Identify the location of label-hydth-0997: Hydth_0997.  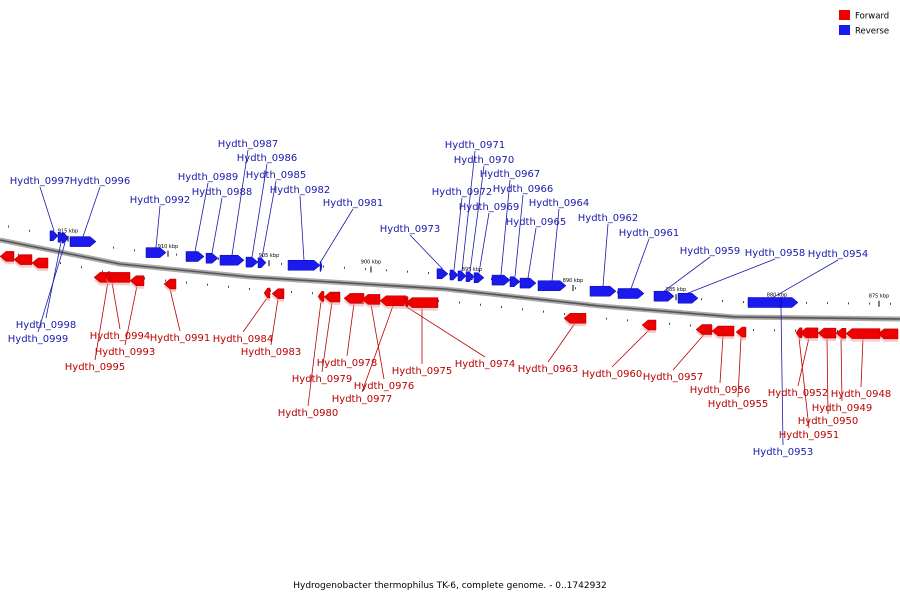
(40, 181).